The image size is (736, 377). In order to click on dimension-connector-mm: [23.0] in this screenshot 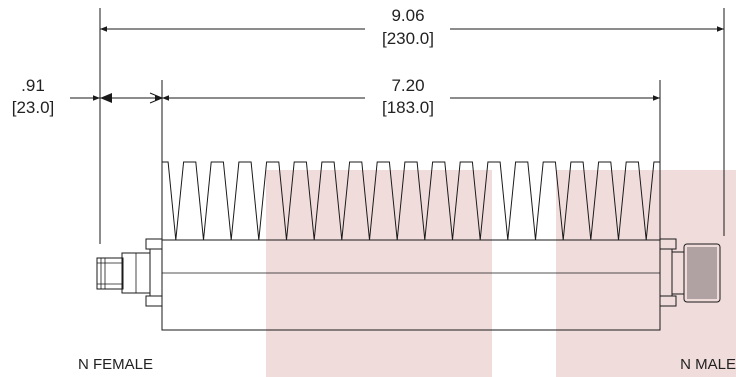, I will do `click(33, 107)`.